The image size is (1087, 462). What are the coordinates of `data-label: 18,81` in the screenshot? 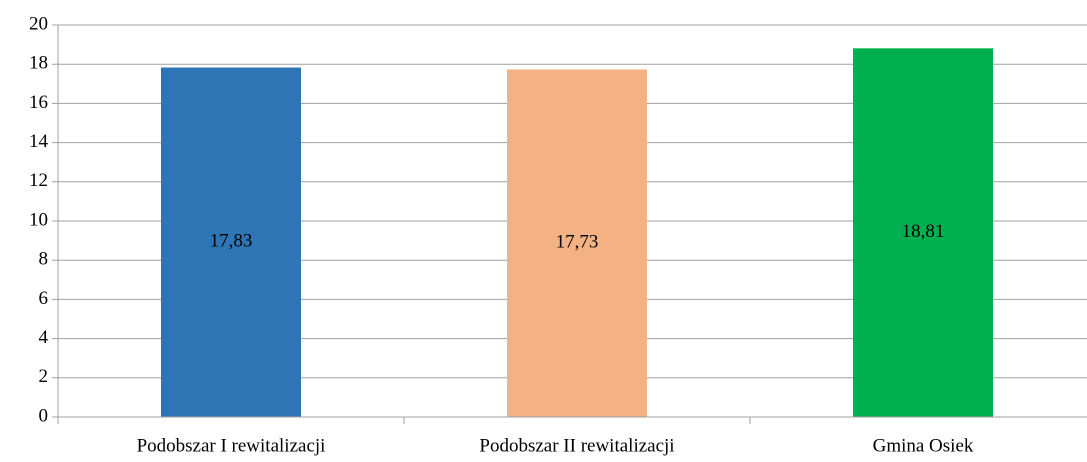 It's located at (923, 231).